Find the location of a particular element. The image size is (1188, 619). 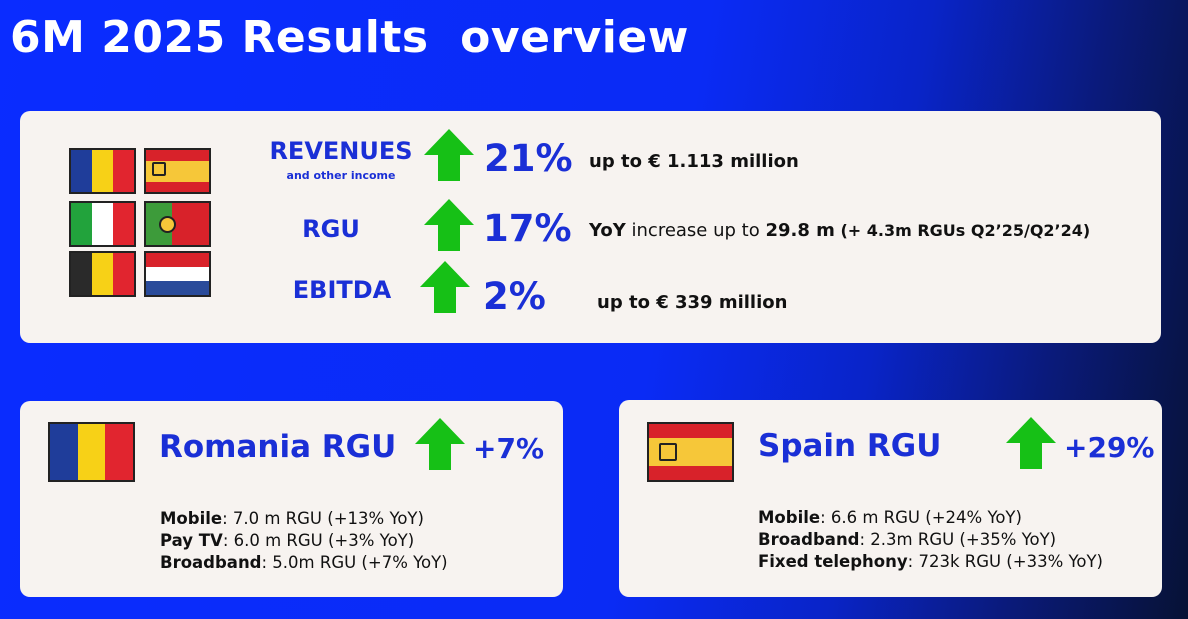

list-item: Fixed telephony: 723k RGU (+33% YoY) is located at coordinates (930, 561).